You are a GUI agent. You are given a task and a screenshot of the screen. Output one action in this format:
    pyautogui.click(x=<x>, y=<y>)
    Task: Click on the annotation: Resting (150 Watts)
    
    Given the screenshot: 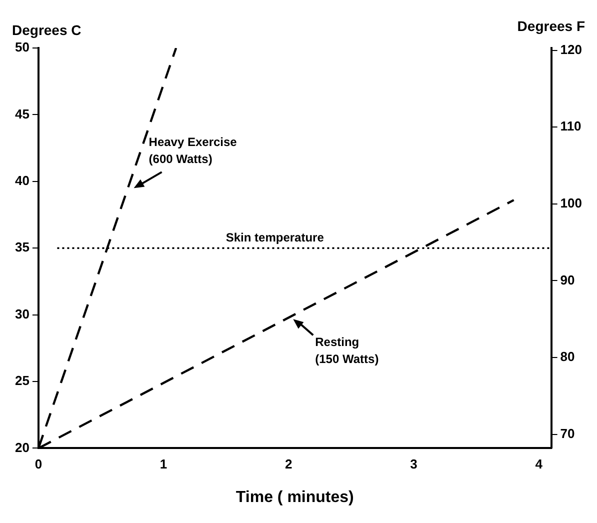 What is the action you would take?
    pyautogui.click(x=347, y=350)
    